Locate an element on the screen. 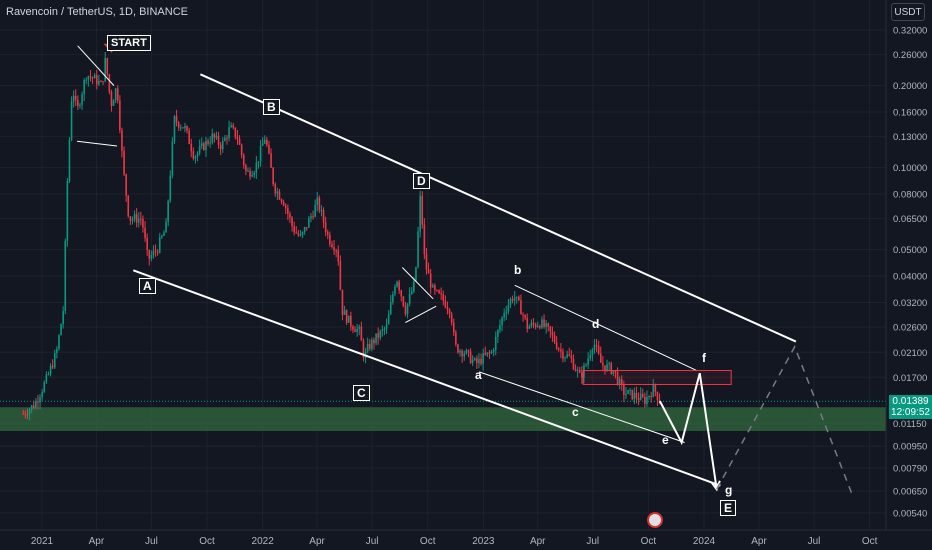 The width and height of the screenshot is (932, 550). time-tick-label: Oct is located at coordinates (428, 541).